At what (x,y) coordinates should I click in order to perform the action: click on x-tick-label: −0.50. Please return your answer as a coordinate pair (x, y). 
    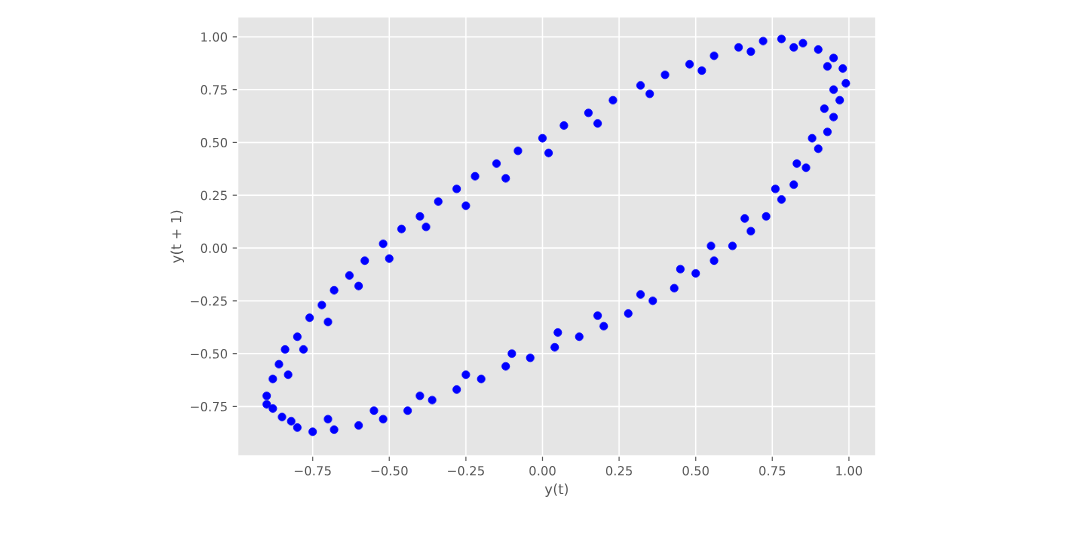
    Looking at the image, I should click on (389, 471).